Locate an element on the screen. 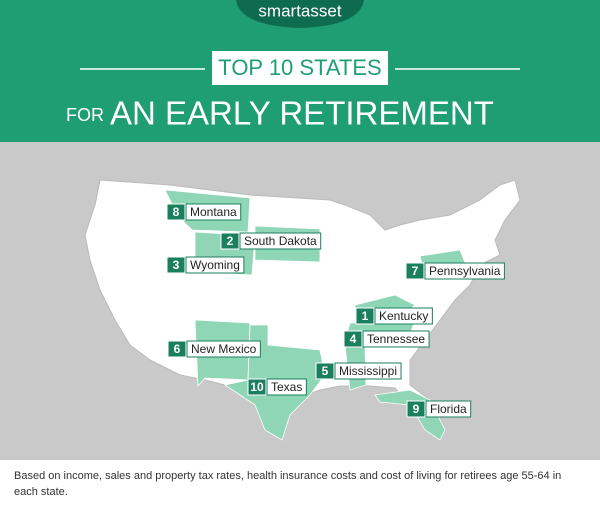 This screenshot has width=600, height=525. rank: 10 is located at coordinates (257, 387).